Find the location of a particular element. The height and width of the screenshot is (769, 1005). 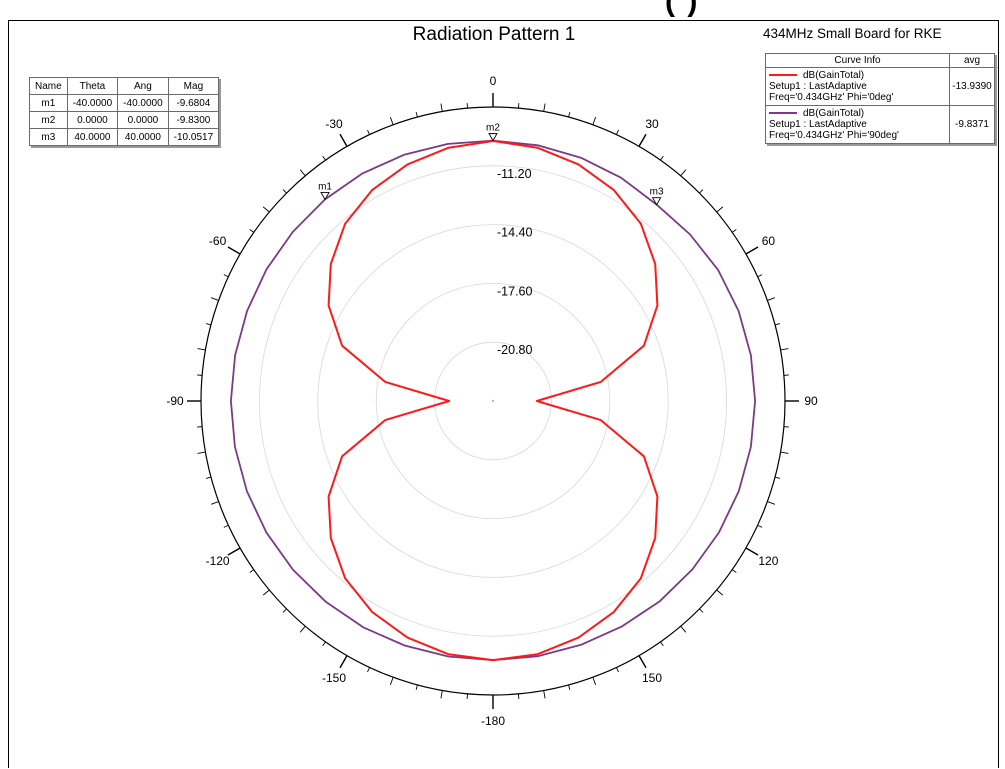

cell: m2 is located at coordinates (49, 120).